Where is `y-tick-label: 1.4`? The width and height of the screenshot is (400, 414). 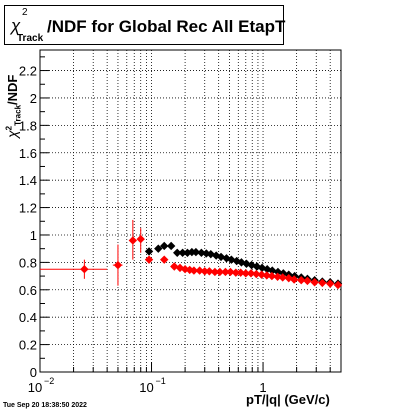
y-tick-label: 1.4 is located at coordinates (28, 180).